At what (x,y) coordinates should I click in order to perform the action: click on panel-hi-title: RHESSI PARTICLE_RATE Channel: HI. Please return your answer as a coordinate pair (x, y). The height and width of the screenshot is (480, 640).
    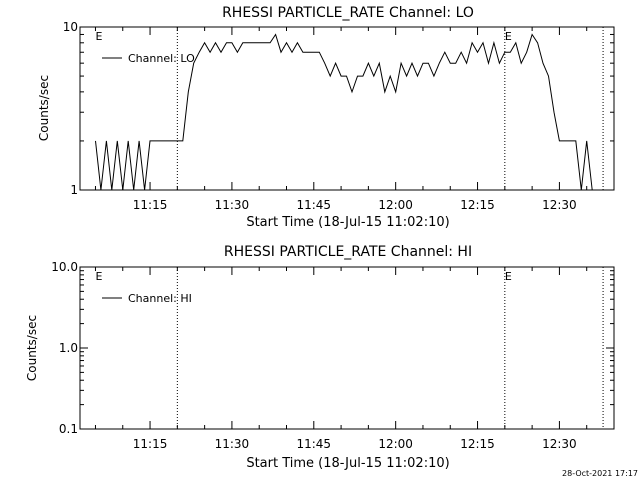
    Looking at the image, I should click on (348, 252).